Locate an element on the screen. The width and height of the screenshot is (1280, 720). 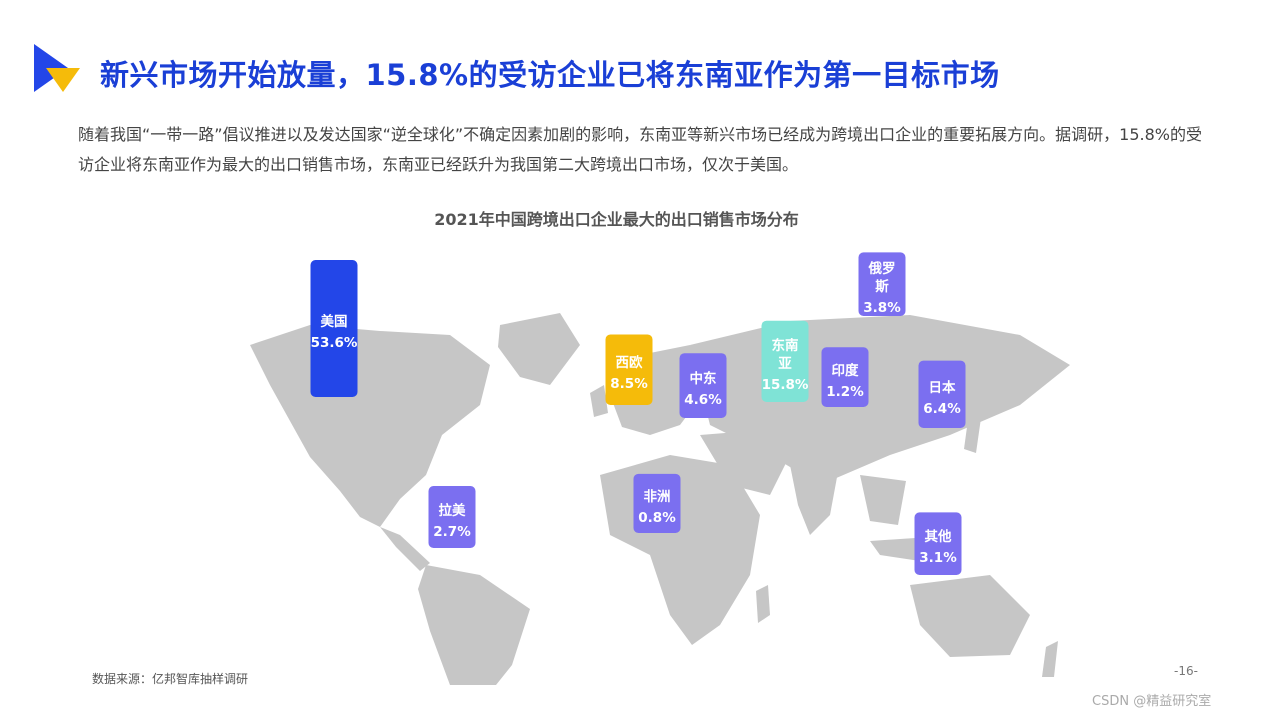
bar-category-9: 其他 is located at coordinates (938, 537).